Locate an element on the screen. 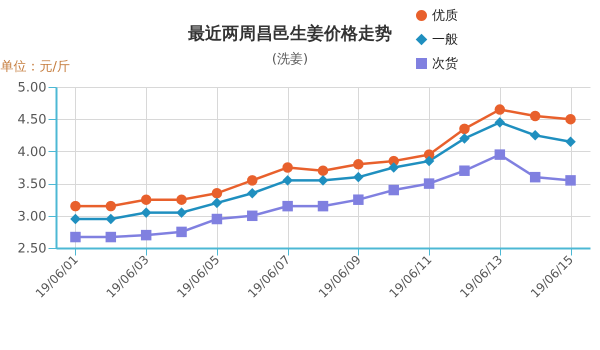 The image size is (600, 350). y-tick-label: 2.50 is located at coordinates (32, 249).